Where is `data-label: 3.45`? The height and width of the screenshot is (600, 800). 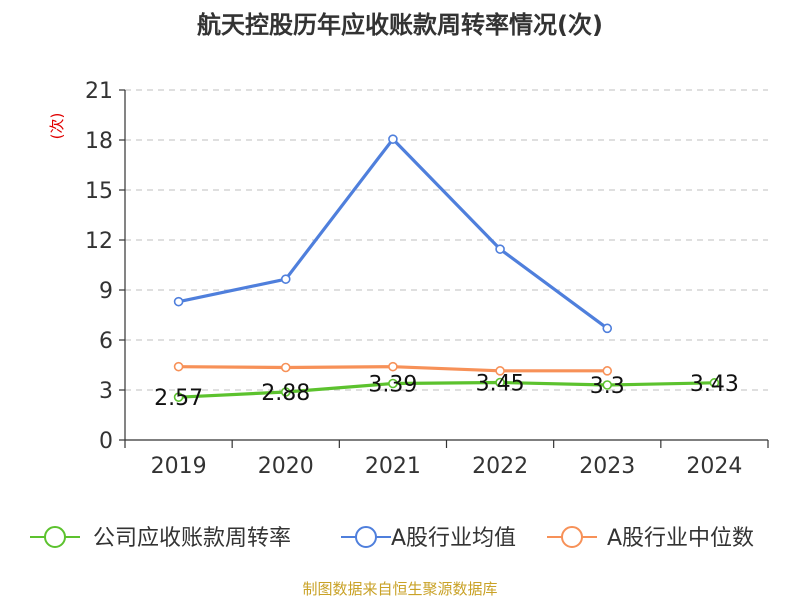
data-label: 3.45 is located at coordinates (500, 384).